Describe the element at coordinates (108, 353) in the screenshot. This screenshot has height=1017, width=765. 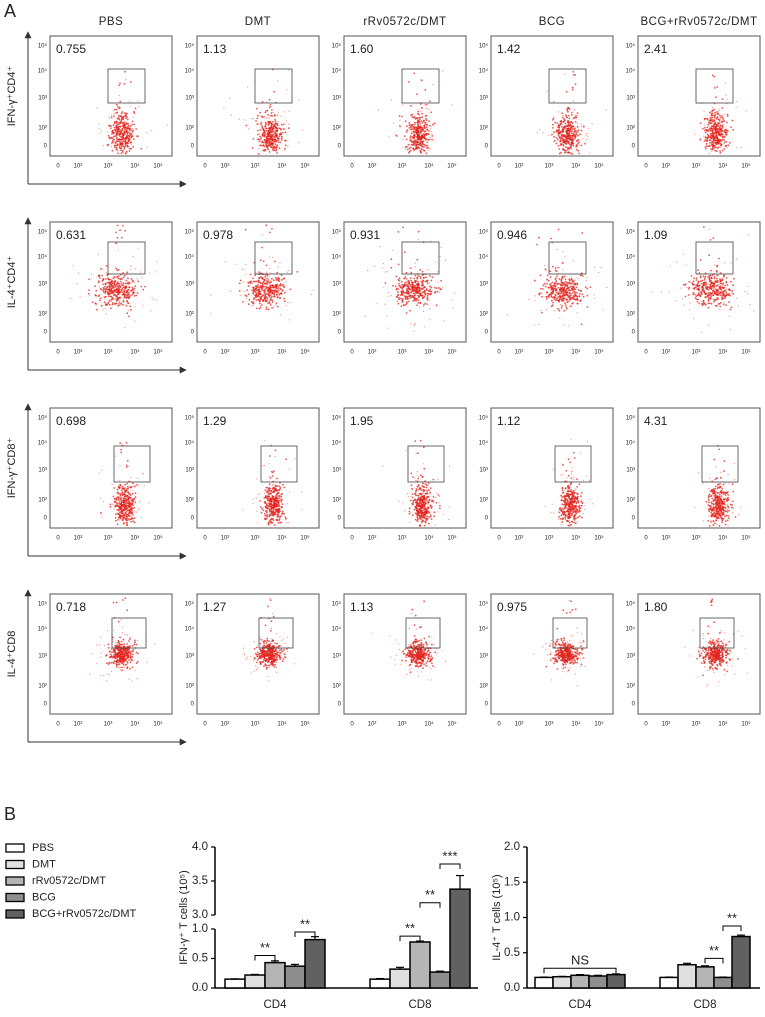
I see `x-tick-label: 10³` at that location.